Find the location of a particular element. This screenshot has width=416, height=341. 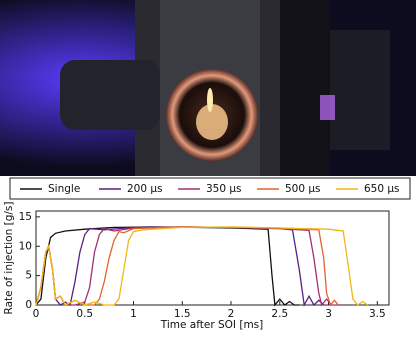

legend-box is located at coordinates (210, 188).